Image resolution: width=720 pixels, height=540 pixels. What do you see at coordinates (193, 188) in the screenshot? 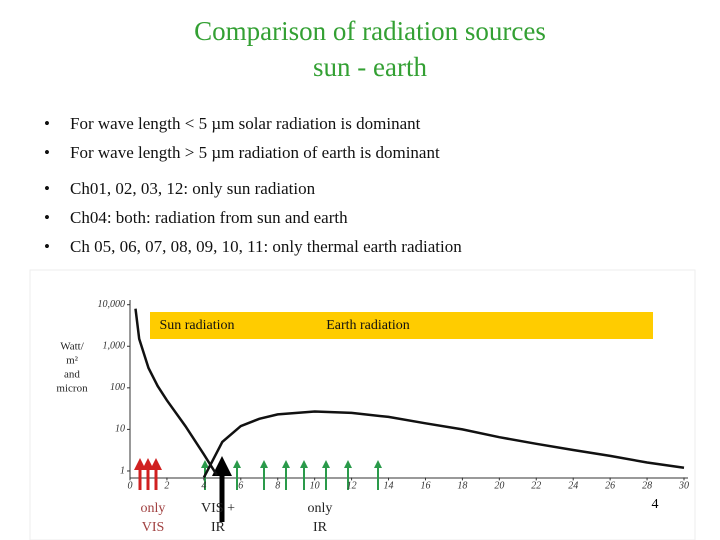
I see `bullet-text: Ch01, 02, 03, 12: only sun radiation` at bounding box center [193, 188].